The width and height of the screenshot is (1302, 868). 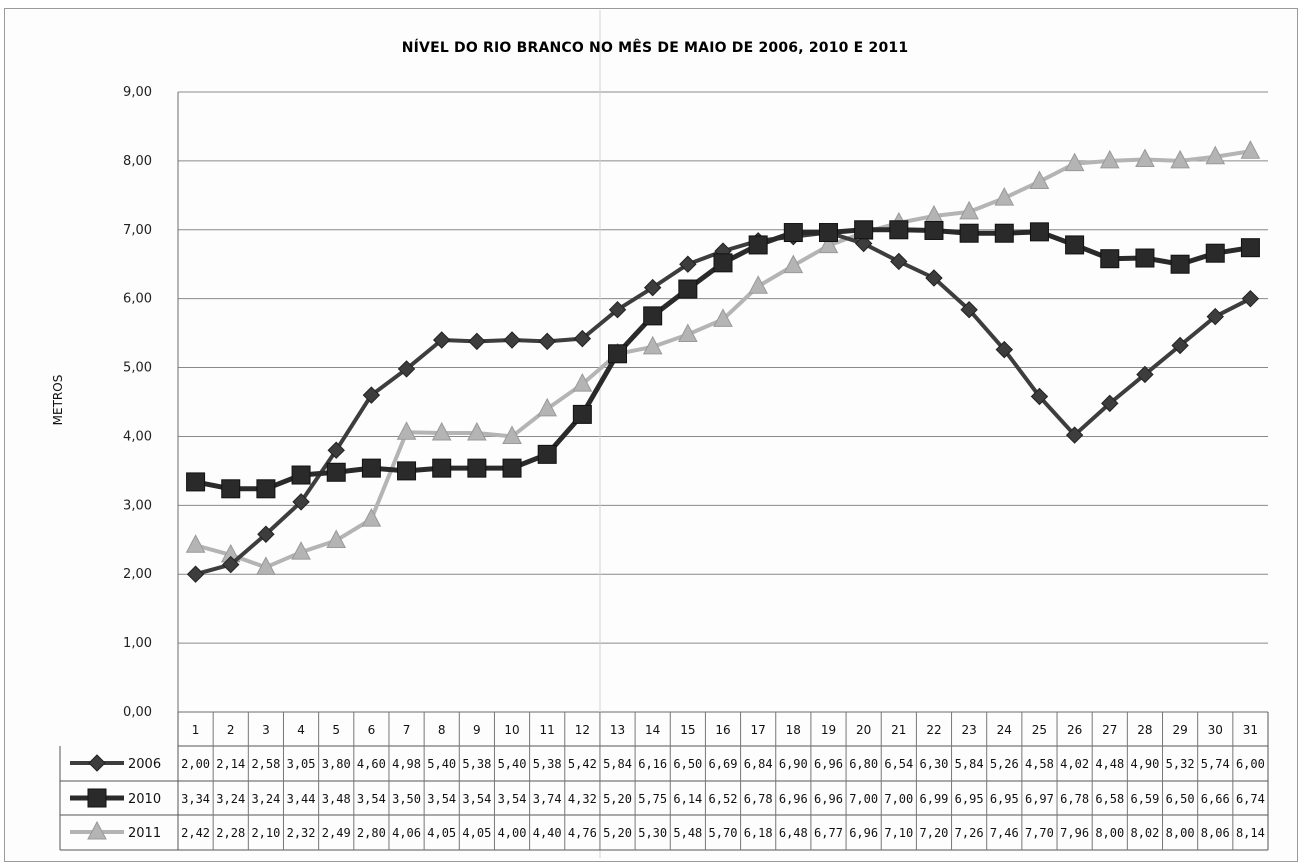 What do you see at coordinates (1250, 730) in the screenshot?
I see `x-tick-label: 31` at bounding box center [1250, 730].